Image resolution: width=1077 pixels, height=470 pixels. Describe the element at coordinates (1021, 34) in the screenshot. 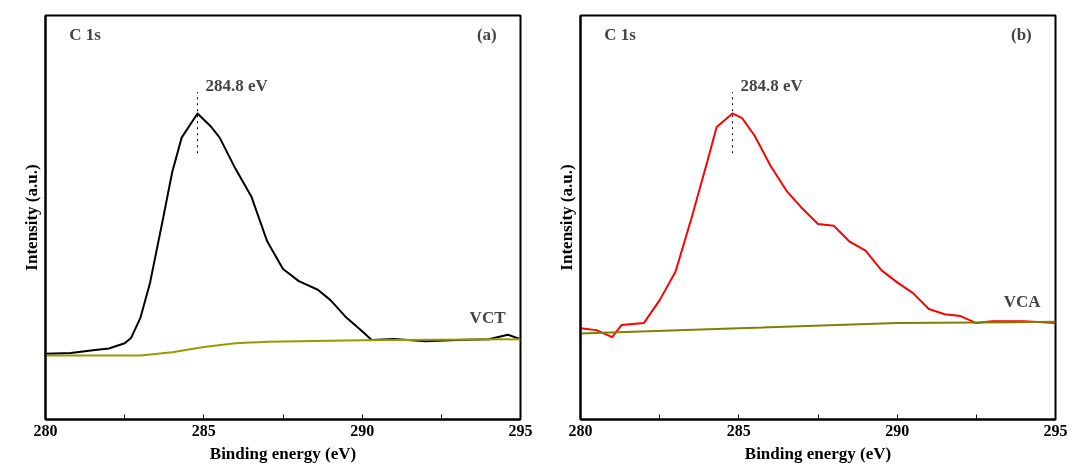

I see `text: (b)` at that location.